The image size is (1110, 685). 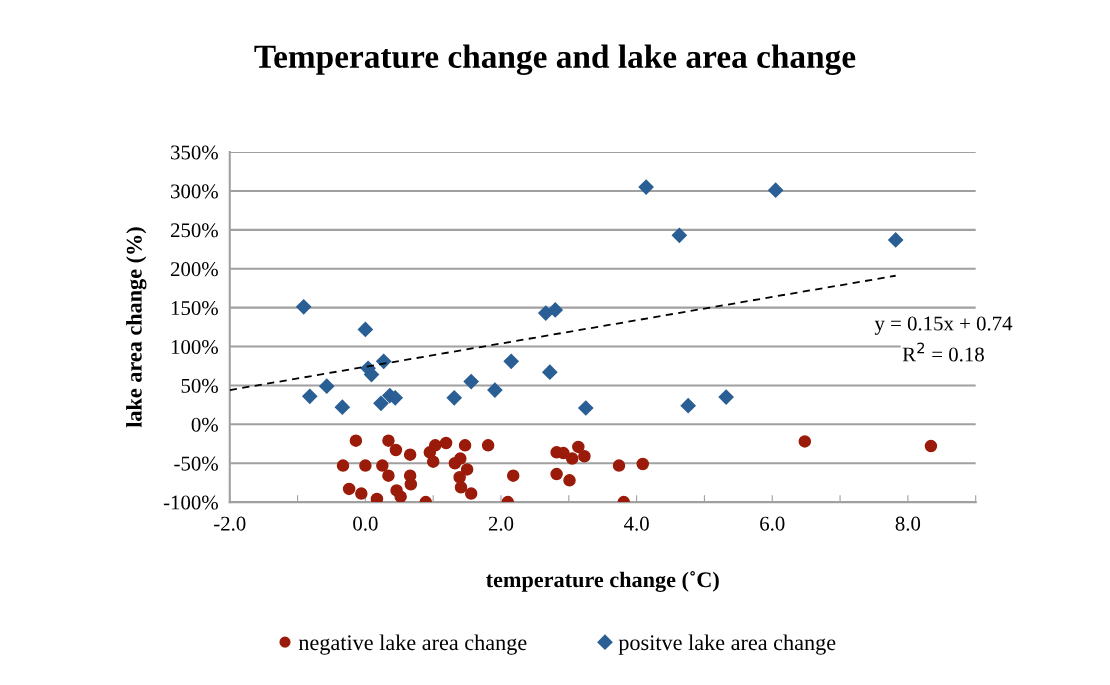 I want to click on y-tick-label: 100%, so click(x=194, y=347).